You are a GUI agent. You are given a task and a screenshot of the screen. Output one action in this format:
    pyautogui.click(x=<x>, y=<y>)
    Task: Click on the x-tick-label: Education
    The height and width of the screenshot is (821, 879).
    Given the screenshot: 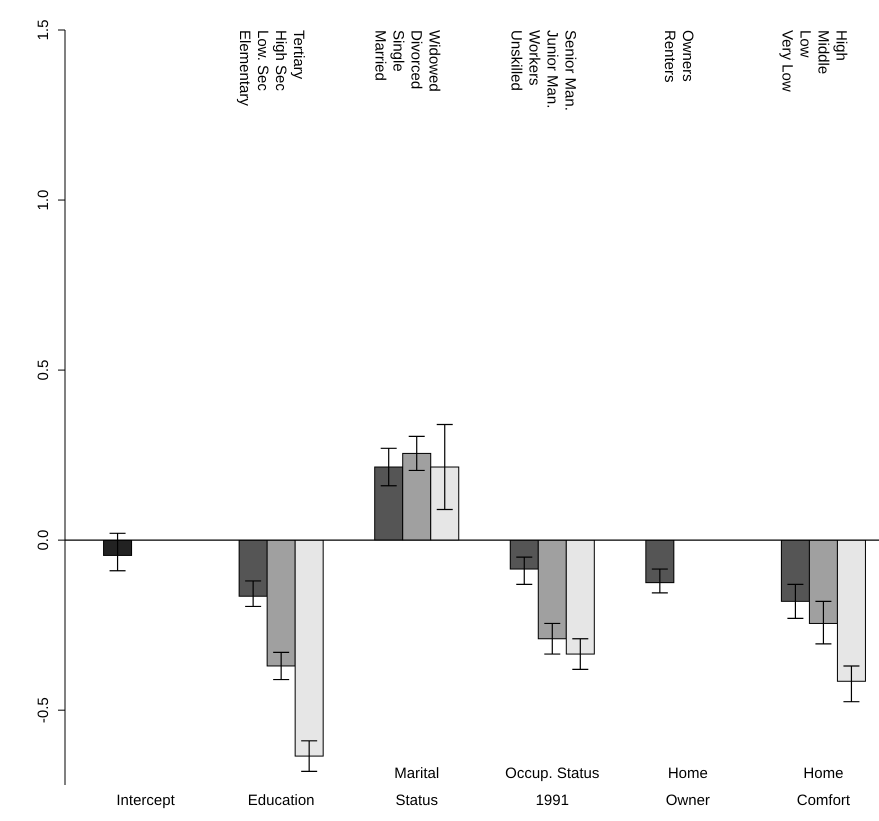 What is the action you would take?
    pyautogui.click(x=281, y=800)
    